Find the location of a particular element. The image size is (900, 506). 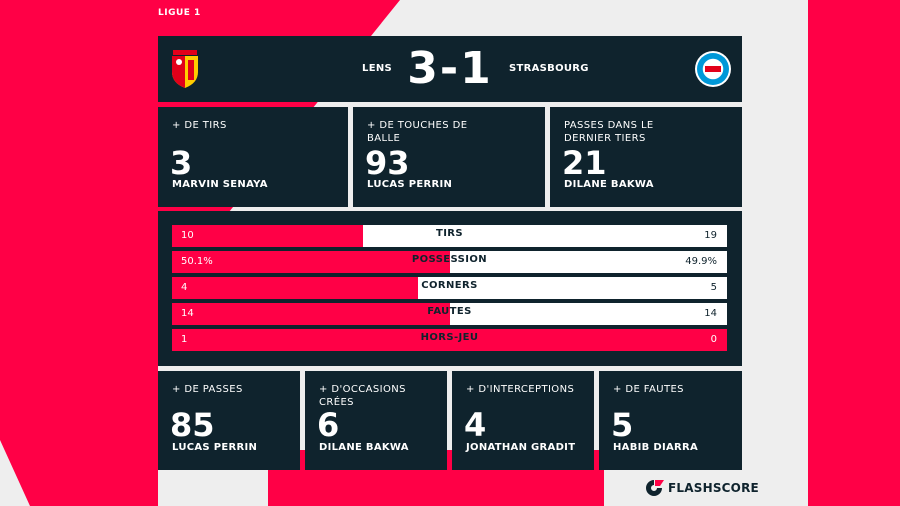

stat-label: CORNERS is located at coordinates (449, 285).